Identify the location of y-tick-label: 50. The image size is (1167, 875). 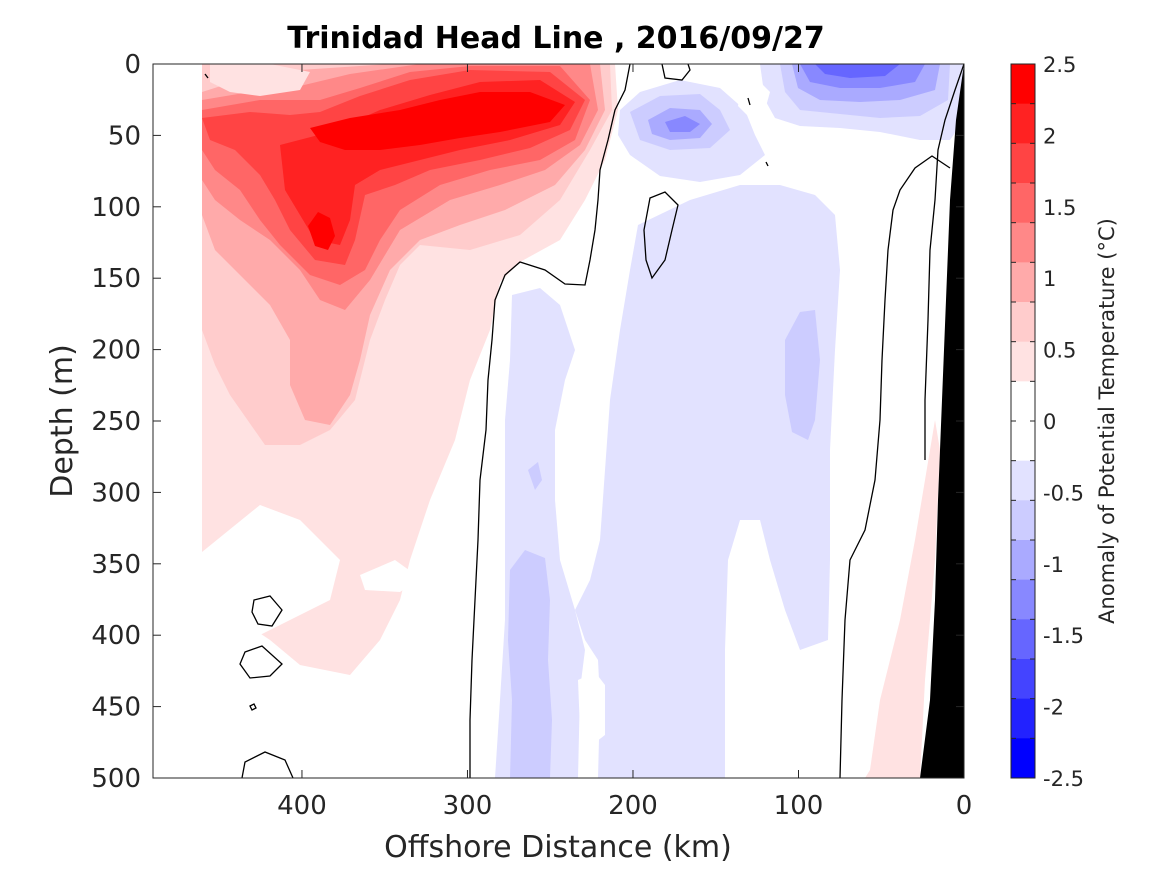
(124, 136).